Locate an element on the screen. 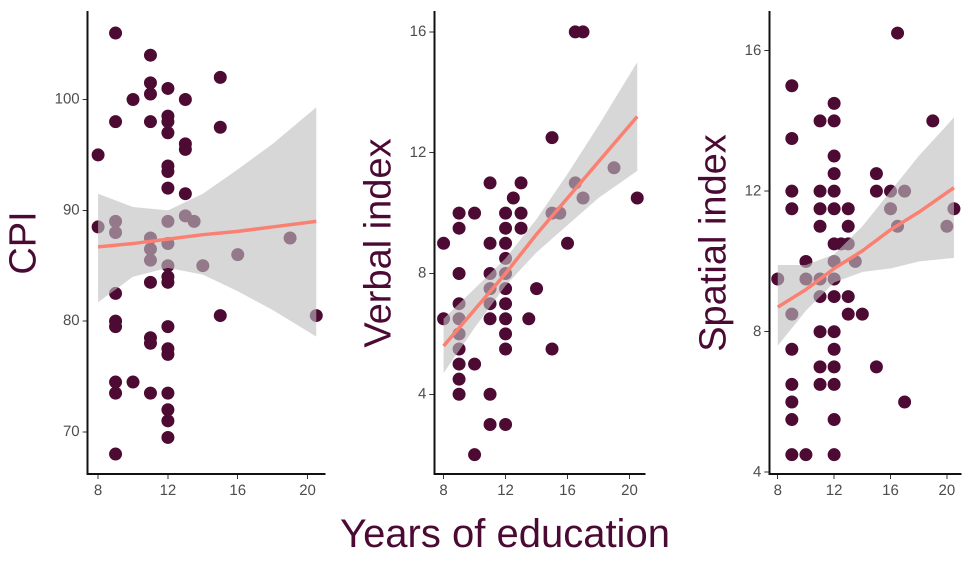  y-tick-label: 12 is located at coordinates (753, 191).